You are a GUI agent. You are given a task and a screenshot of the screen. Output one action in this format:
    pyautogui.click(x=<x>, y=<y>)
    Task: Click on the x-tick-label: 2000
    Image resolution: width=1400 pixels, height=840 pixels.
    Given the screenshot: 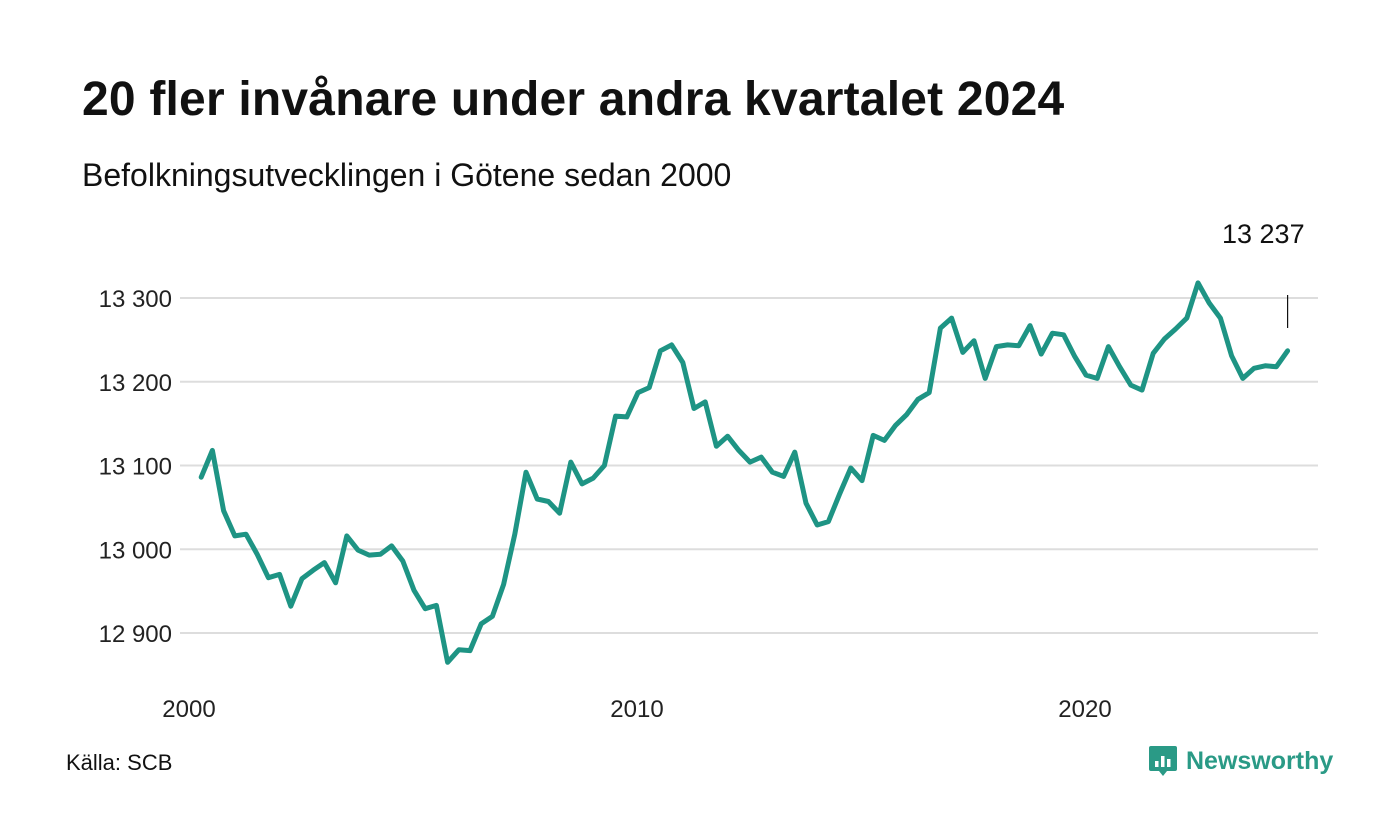 What is the action you would take?
    pyautogui.click(x=188, y=709)
    